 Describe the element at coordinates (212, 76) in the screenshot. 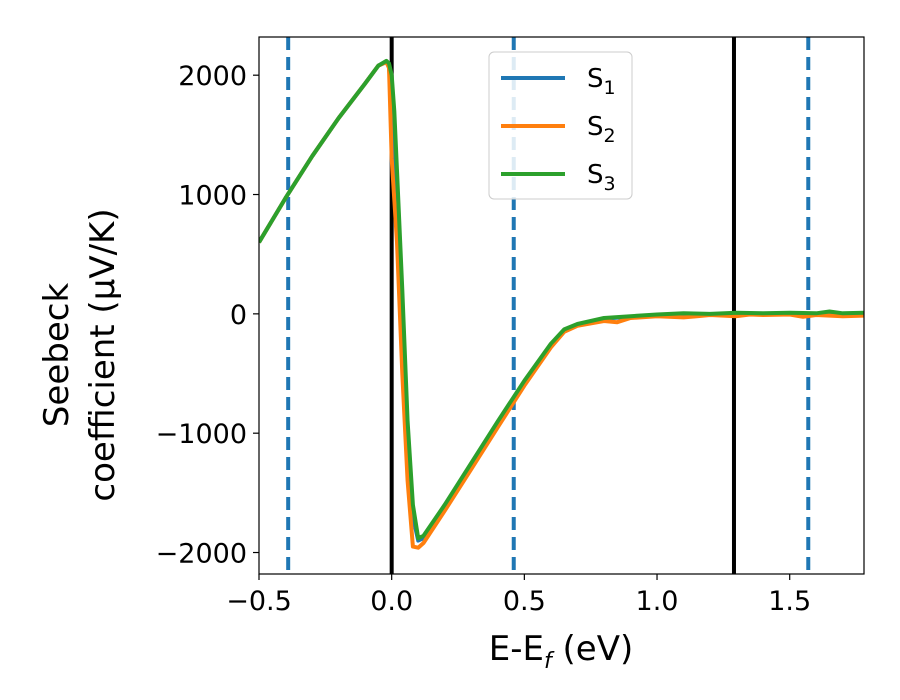

I see `y-tick-label: 2000` at that location.